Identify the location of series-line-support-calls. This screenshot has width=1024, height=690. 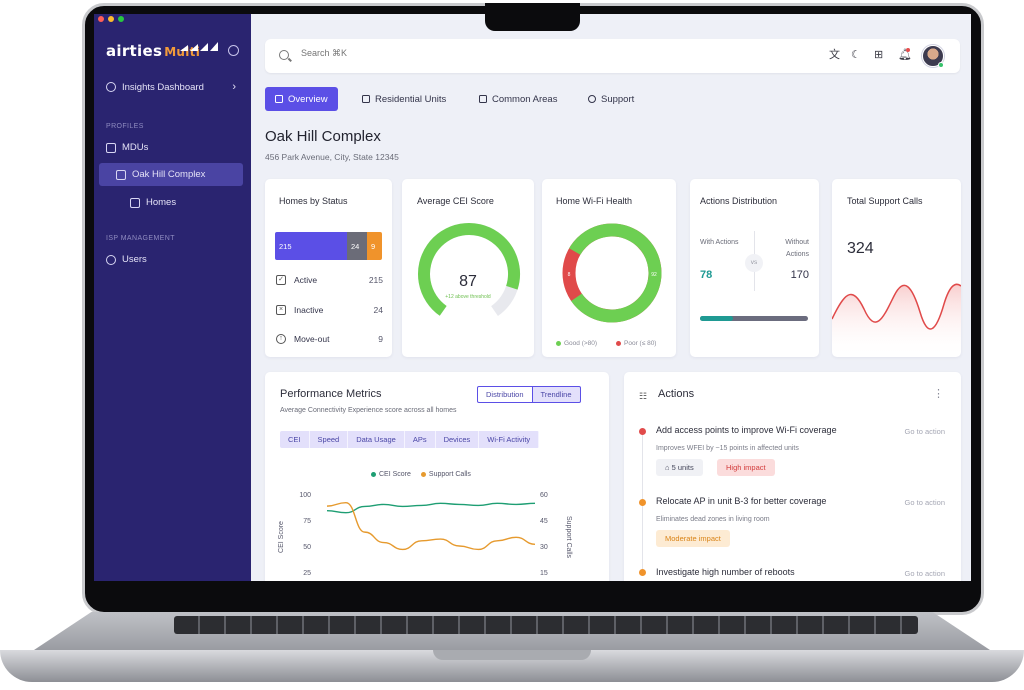
(431, 526).